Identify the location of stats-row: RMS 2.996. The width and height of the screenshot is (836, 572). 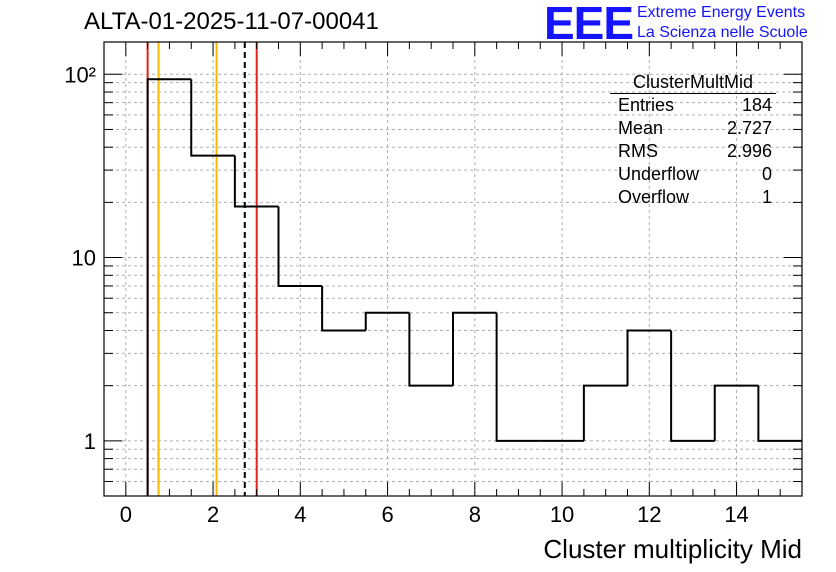
(693, 151).